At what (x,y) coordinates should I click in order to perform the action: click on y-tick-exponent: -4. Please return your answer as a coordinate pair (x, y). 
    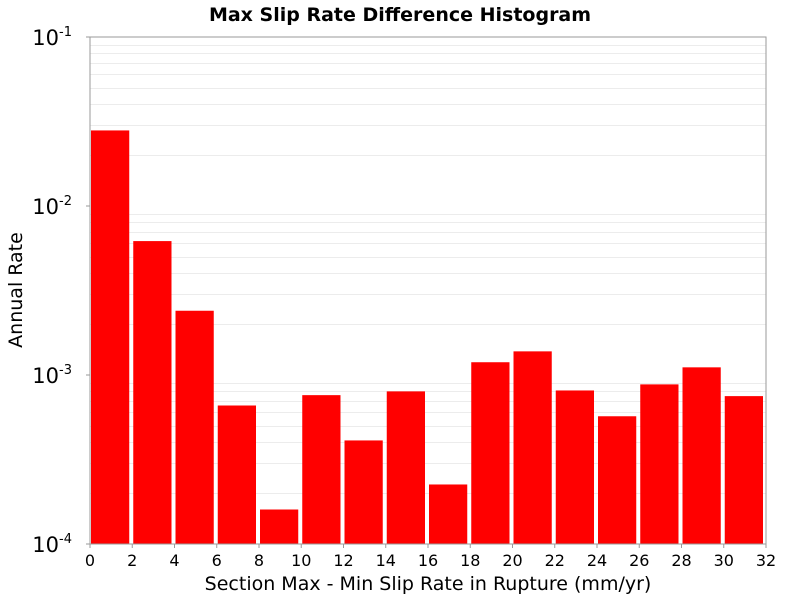
    Looking at the image, I should click on (65, 539).